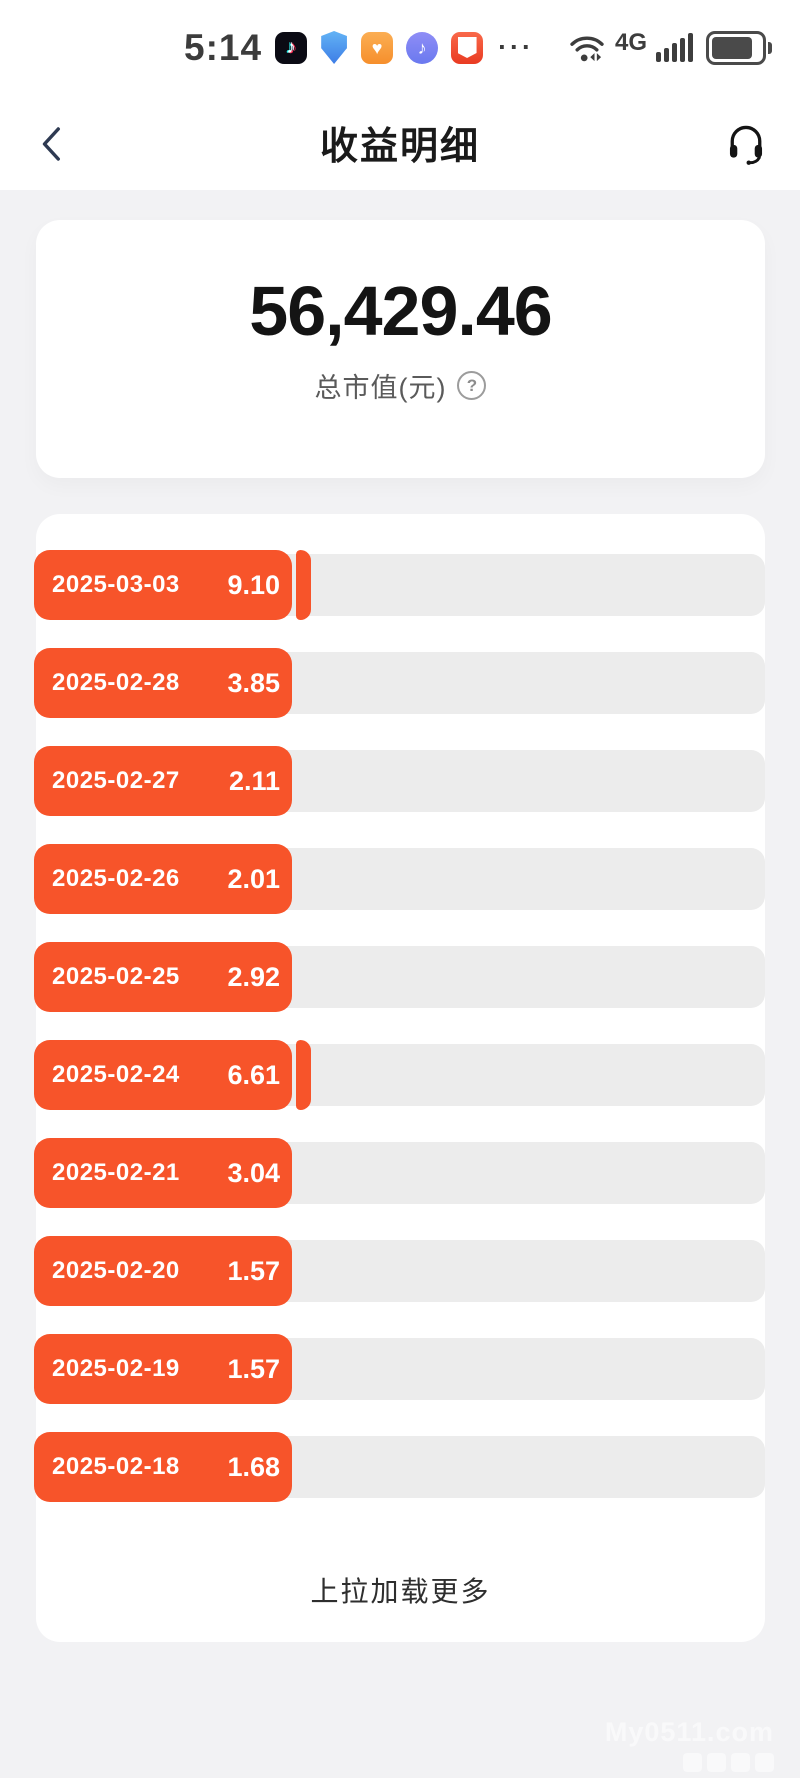 This screenshot has width=800, height=1778. Describe the element at coordinates (399, 1467) in the screenshot. I see `earnings-row: 2025-02-18 1.68` at that location.